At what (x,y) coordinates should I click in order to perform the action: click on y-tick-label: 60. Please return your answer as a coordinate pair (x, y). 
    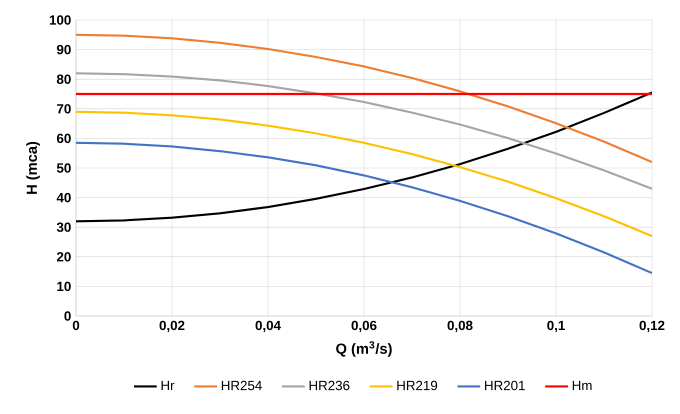
    Looking at the image, I should click on (63, 139).